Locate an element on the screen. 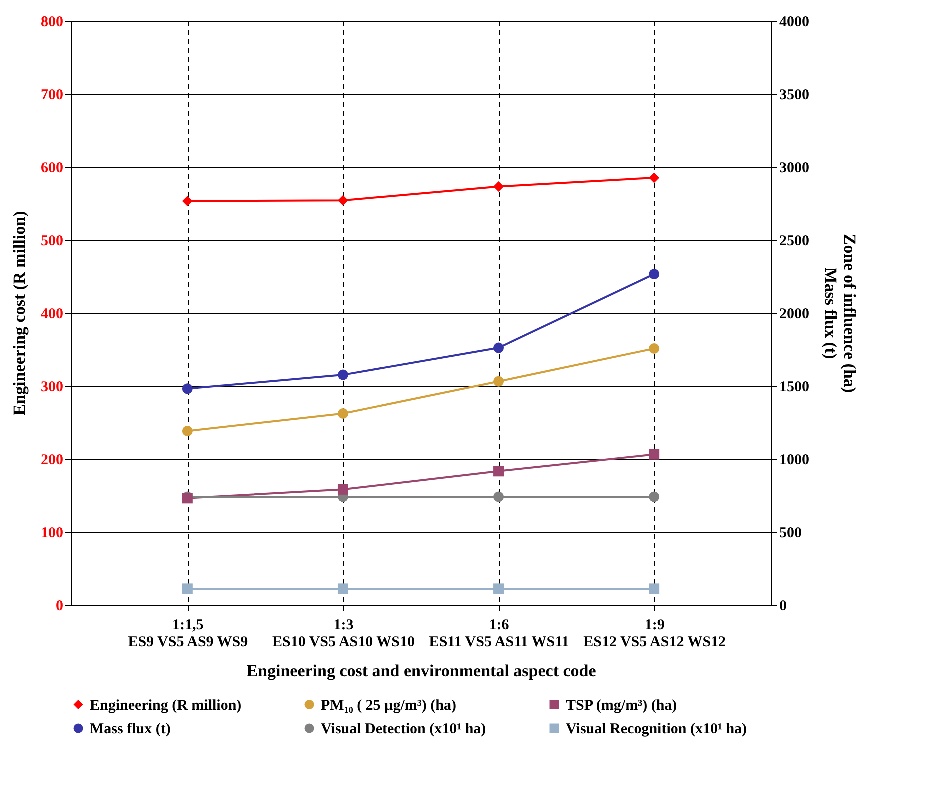 The width and height of the screenshot is (930, 792). y-tick-label: 600 is located at coordinates (52, 168).